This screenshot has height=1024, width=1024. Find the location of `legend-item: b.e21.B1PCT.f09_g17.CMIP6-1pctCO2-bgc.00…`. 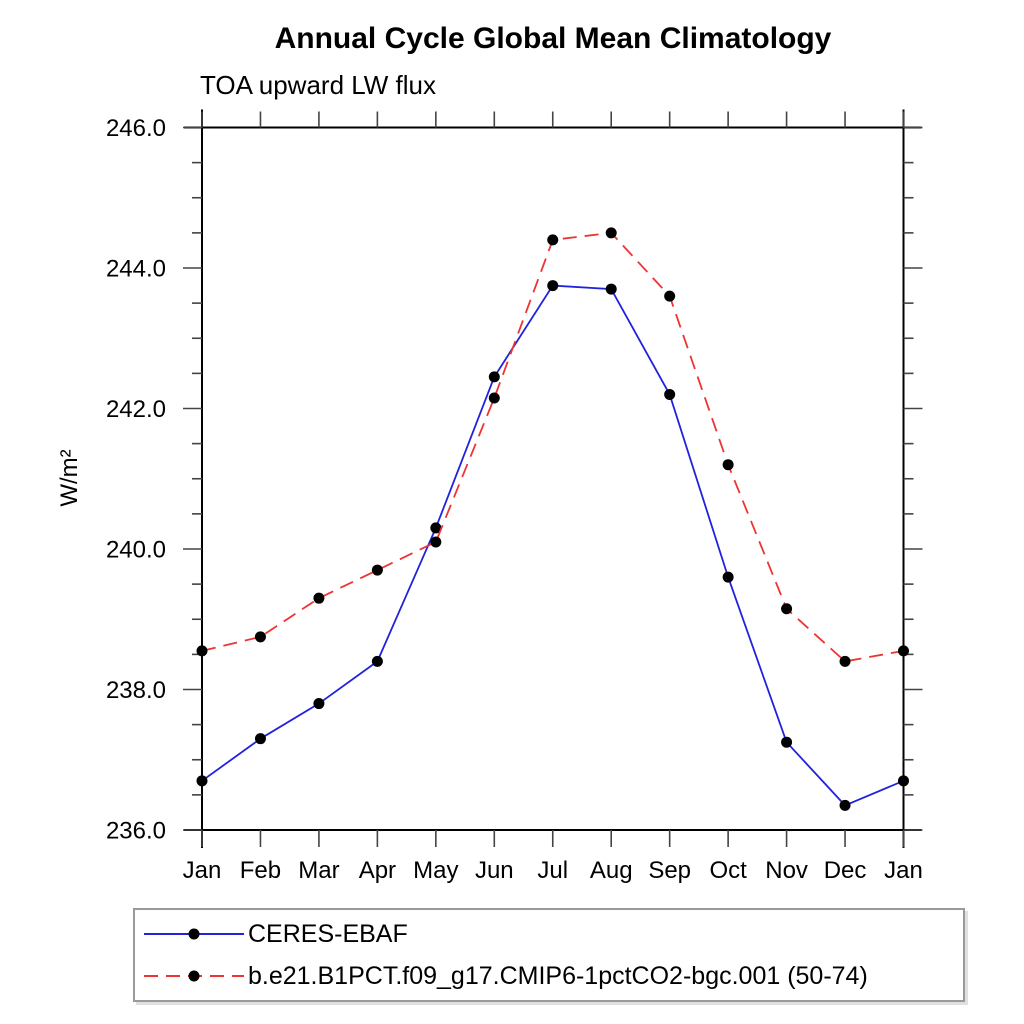

legend-item: b.e21.B1PCT.f09_g17.CMIP6-1pctCO2-bgc.00… is located at coordinates (552, 976).